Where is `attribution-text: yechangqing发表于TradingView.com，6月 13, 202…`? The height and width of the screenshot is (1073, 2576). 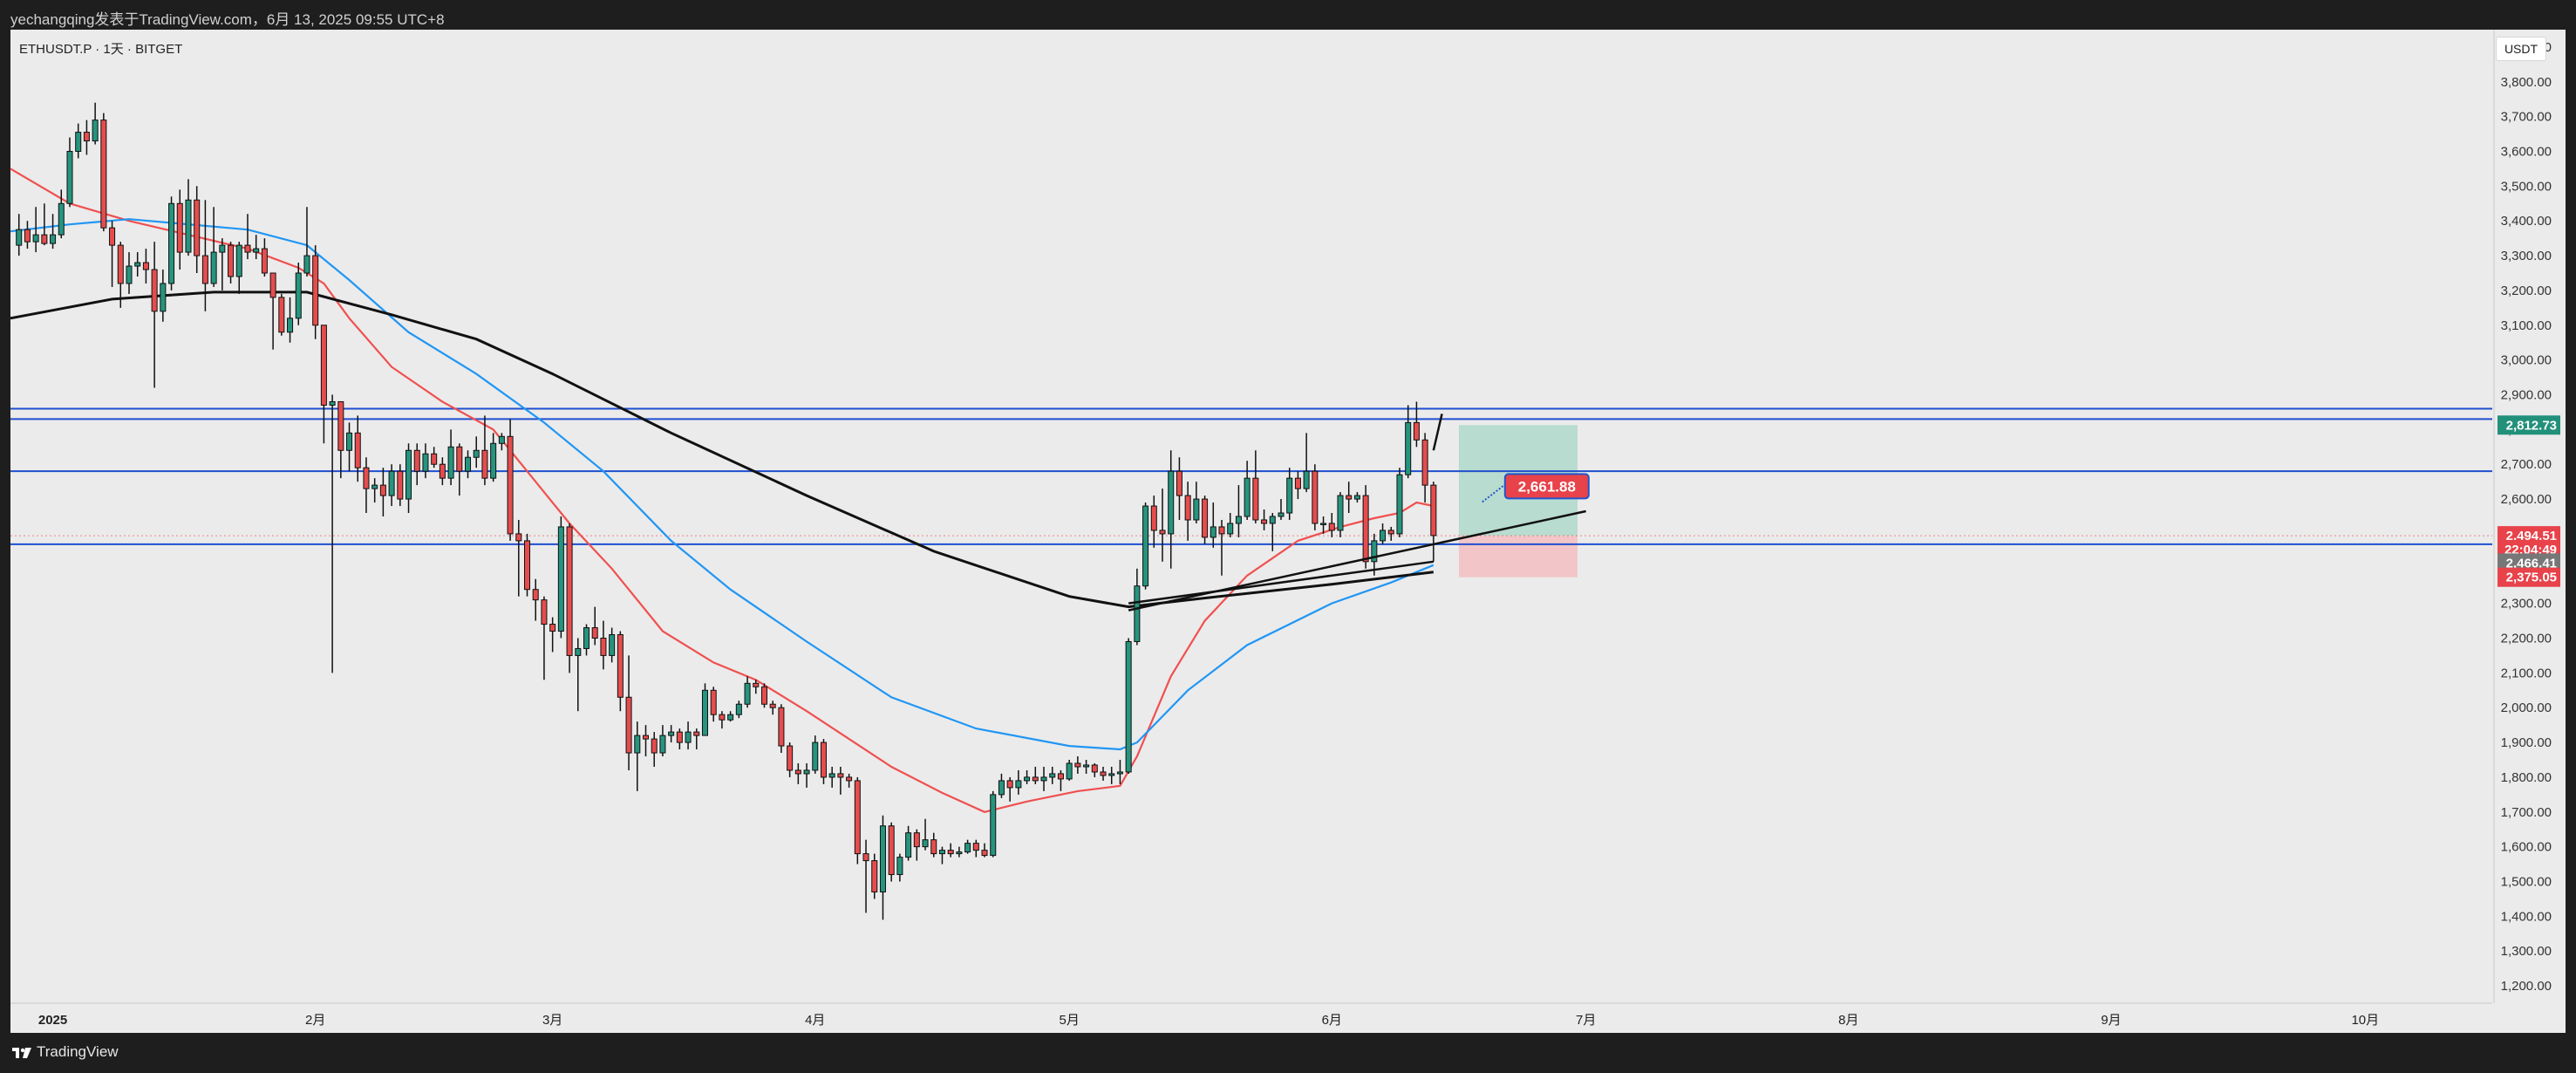 attribution-text: yechangqing发表于TradingView.com，6月 13, 202… is located at coordinates (228, 19).